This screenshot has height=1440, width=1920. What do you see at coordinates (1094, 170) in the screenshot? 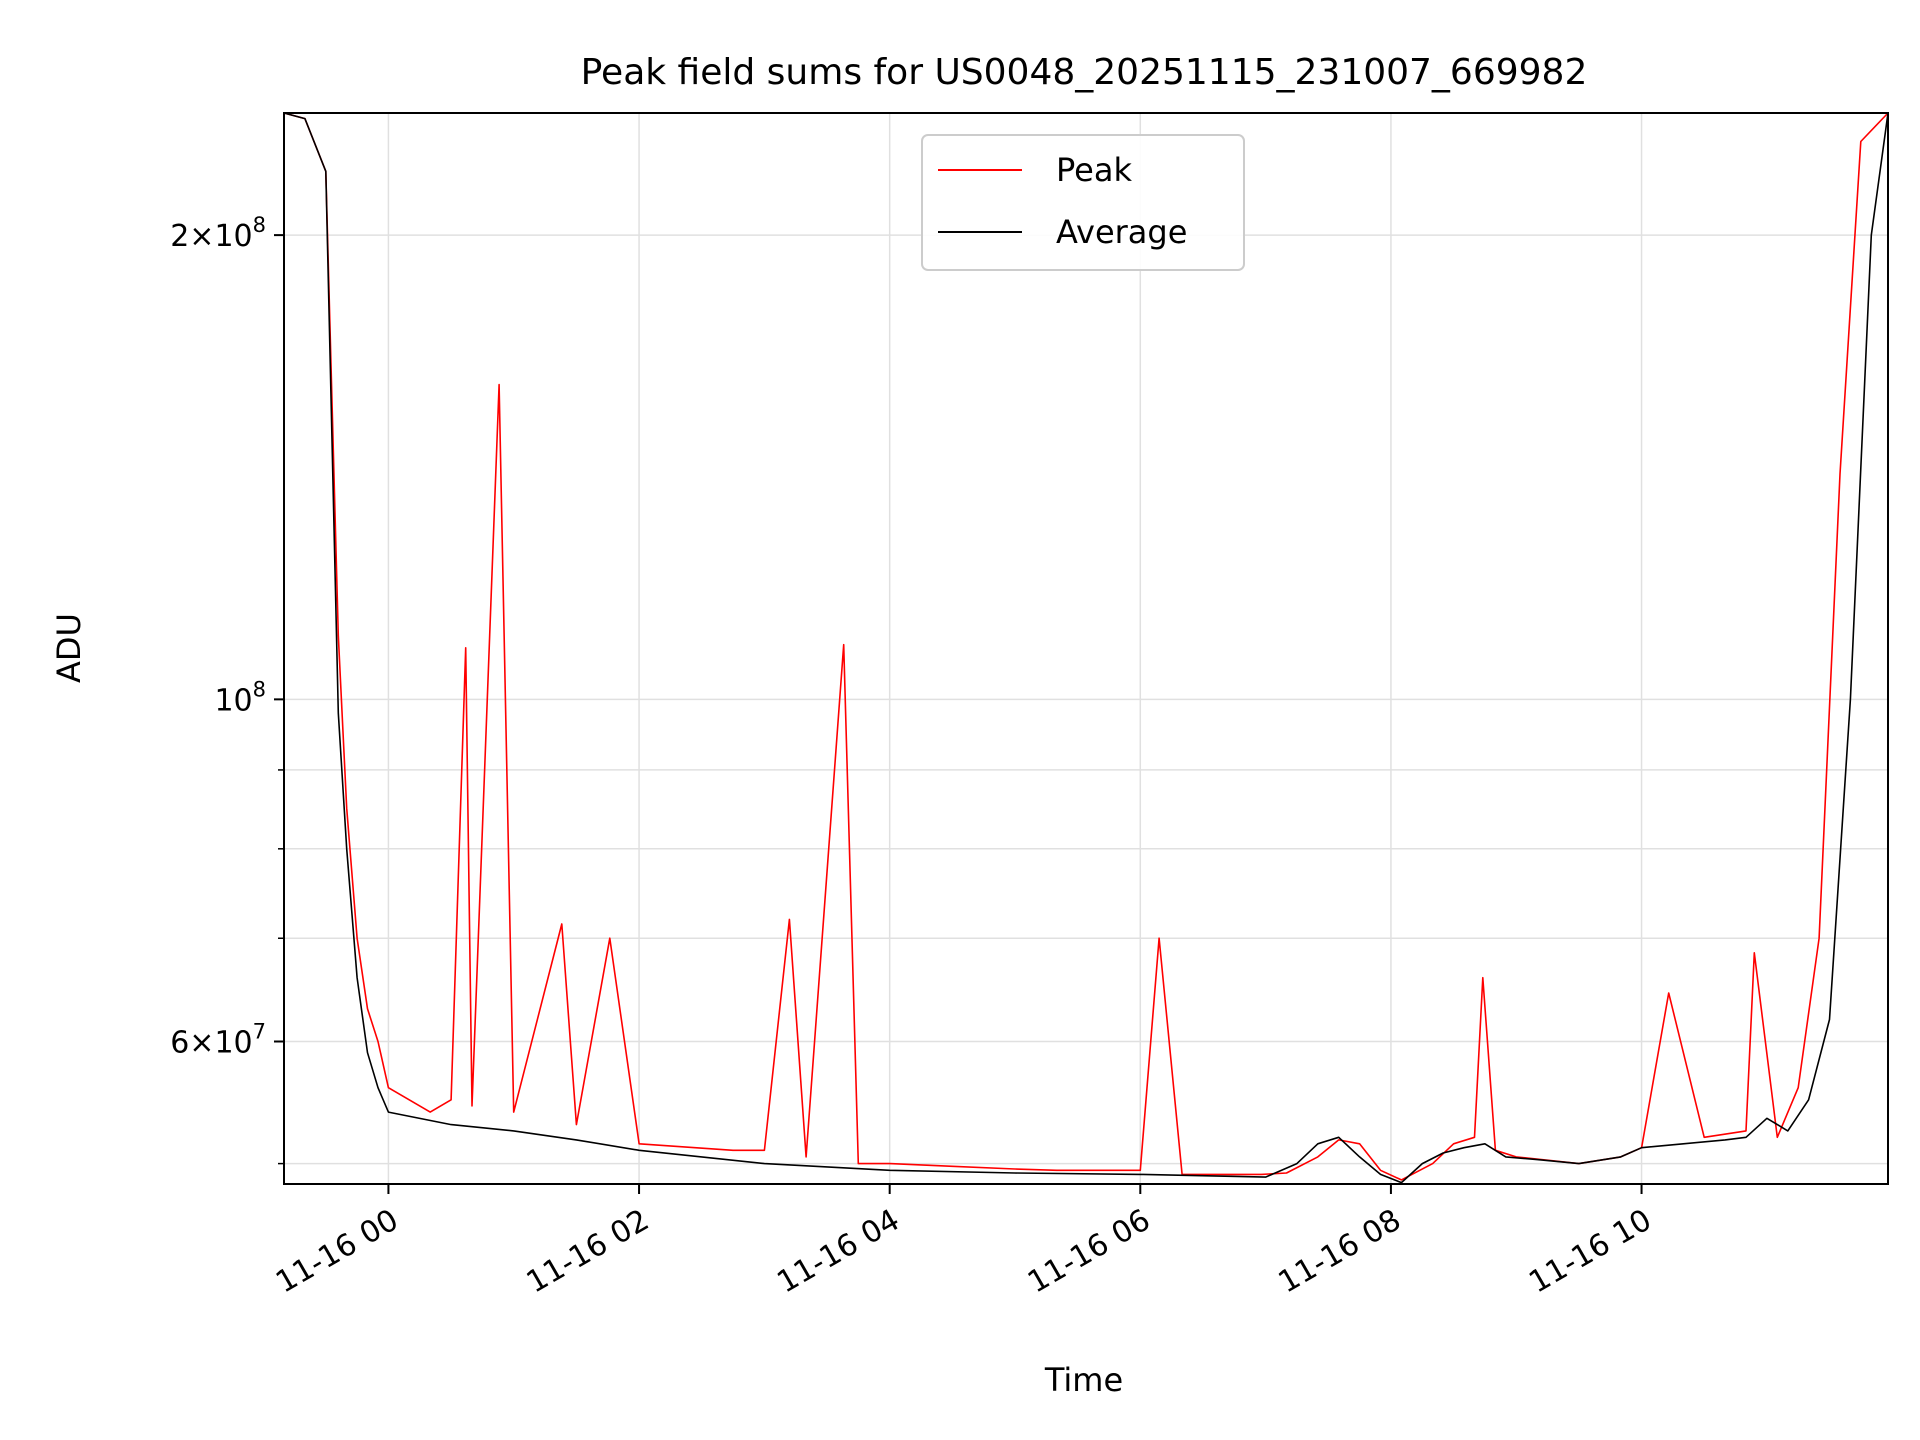
I see `legend-label-peak: Peak` at bounding box center [1094, 170].